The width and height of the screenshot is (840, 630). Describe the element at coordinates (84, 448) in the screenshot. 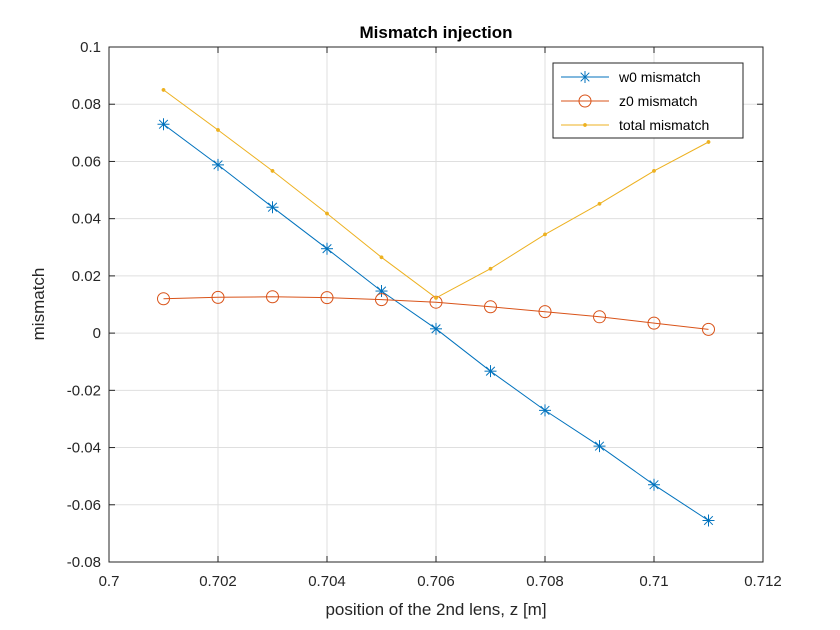

I see `y-tick-label: -0.04` at that location.